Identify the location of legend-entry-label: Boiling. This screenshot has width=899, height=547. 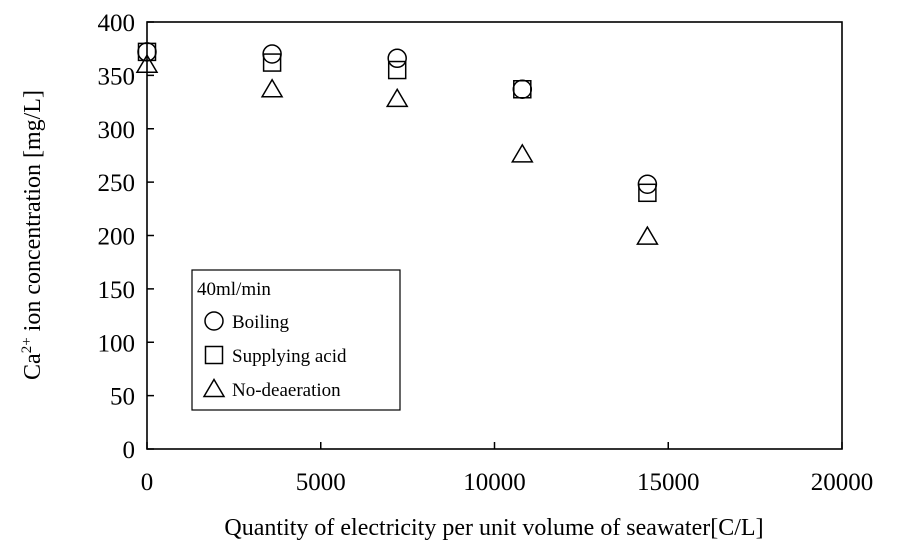
(261, 322).